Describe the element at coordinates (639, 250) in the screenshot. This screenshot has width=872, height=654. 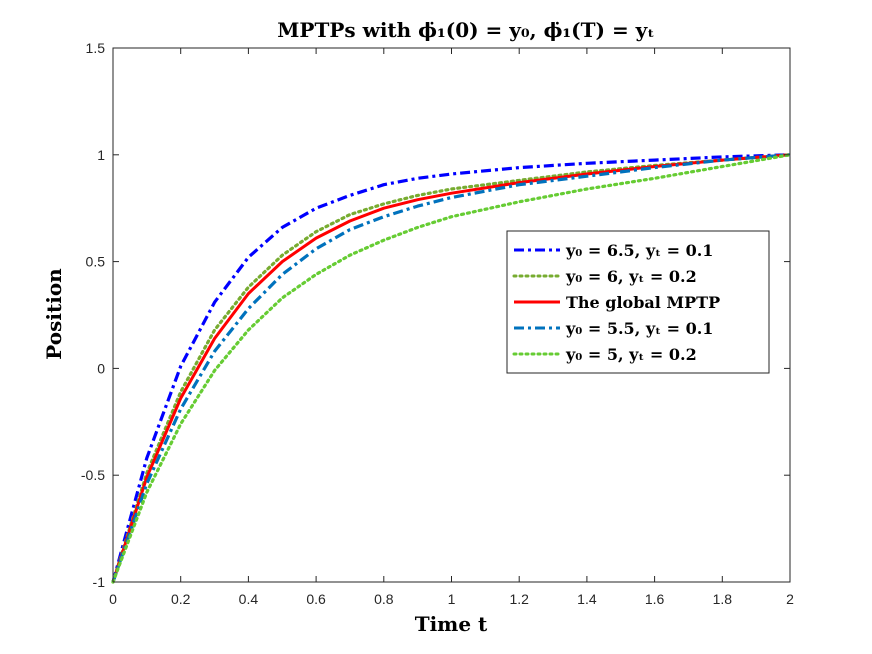
I see `legend-label-1: y₀ = 6.5, yₜ = 0.1` at that location.